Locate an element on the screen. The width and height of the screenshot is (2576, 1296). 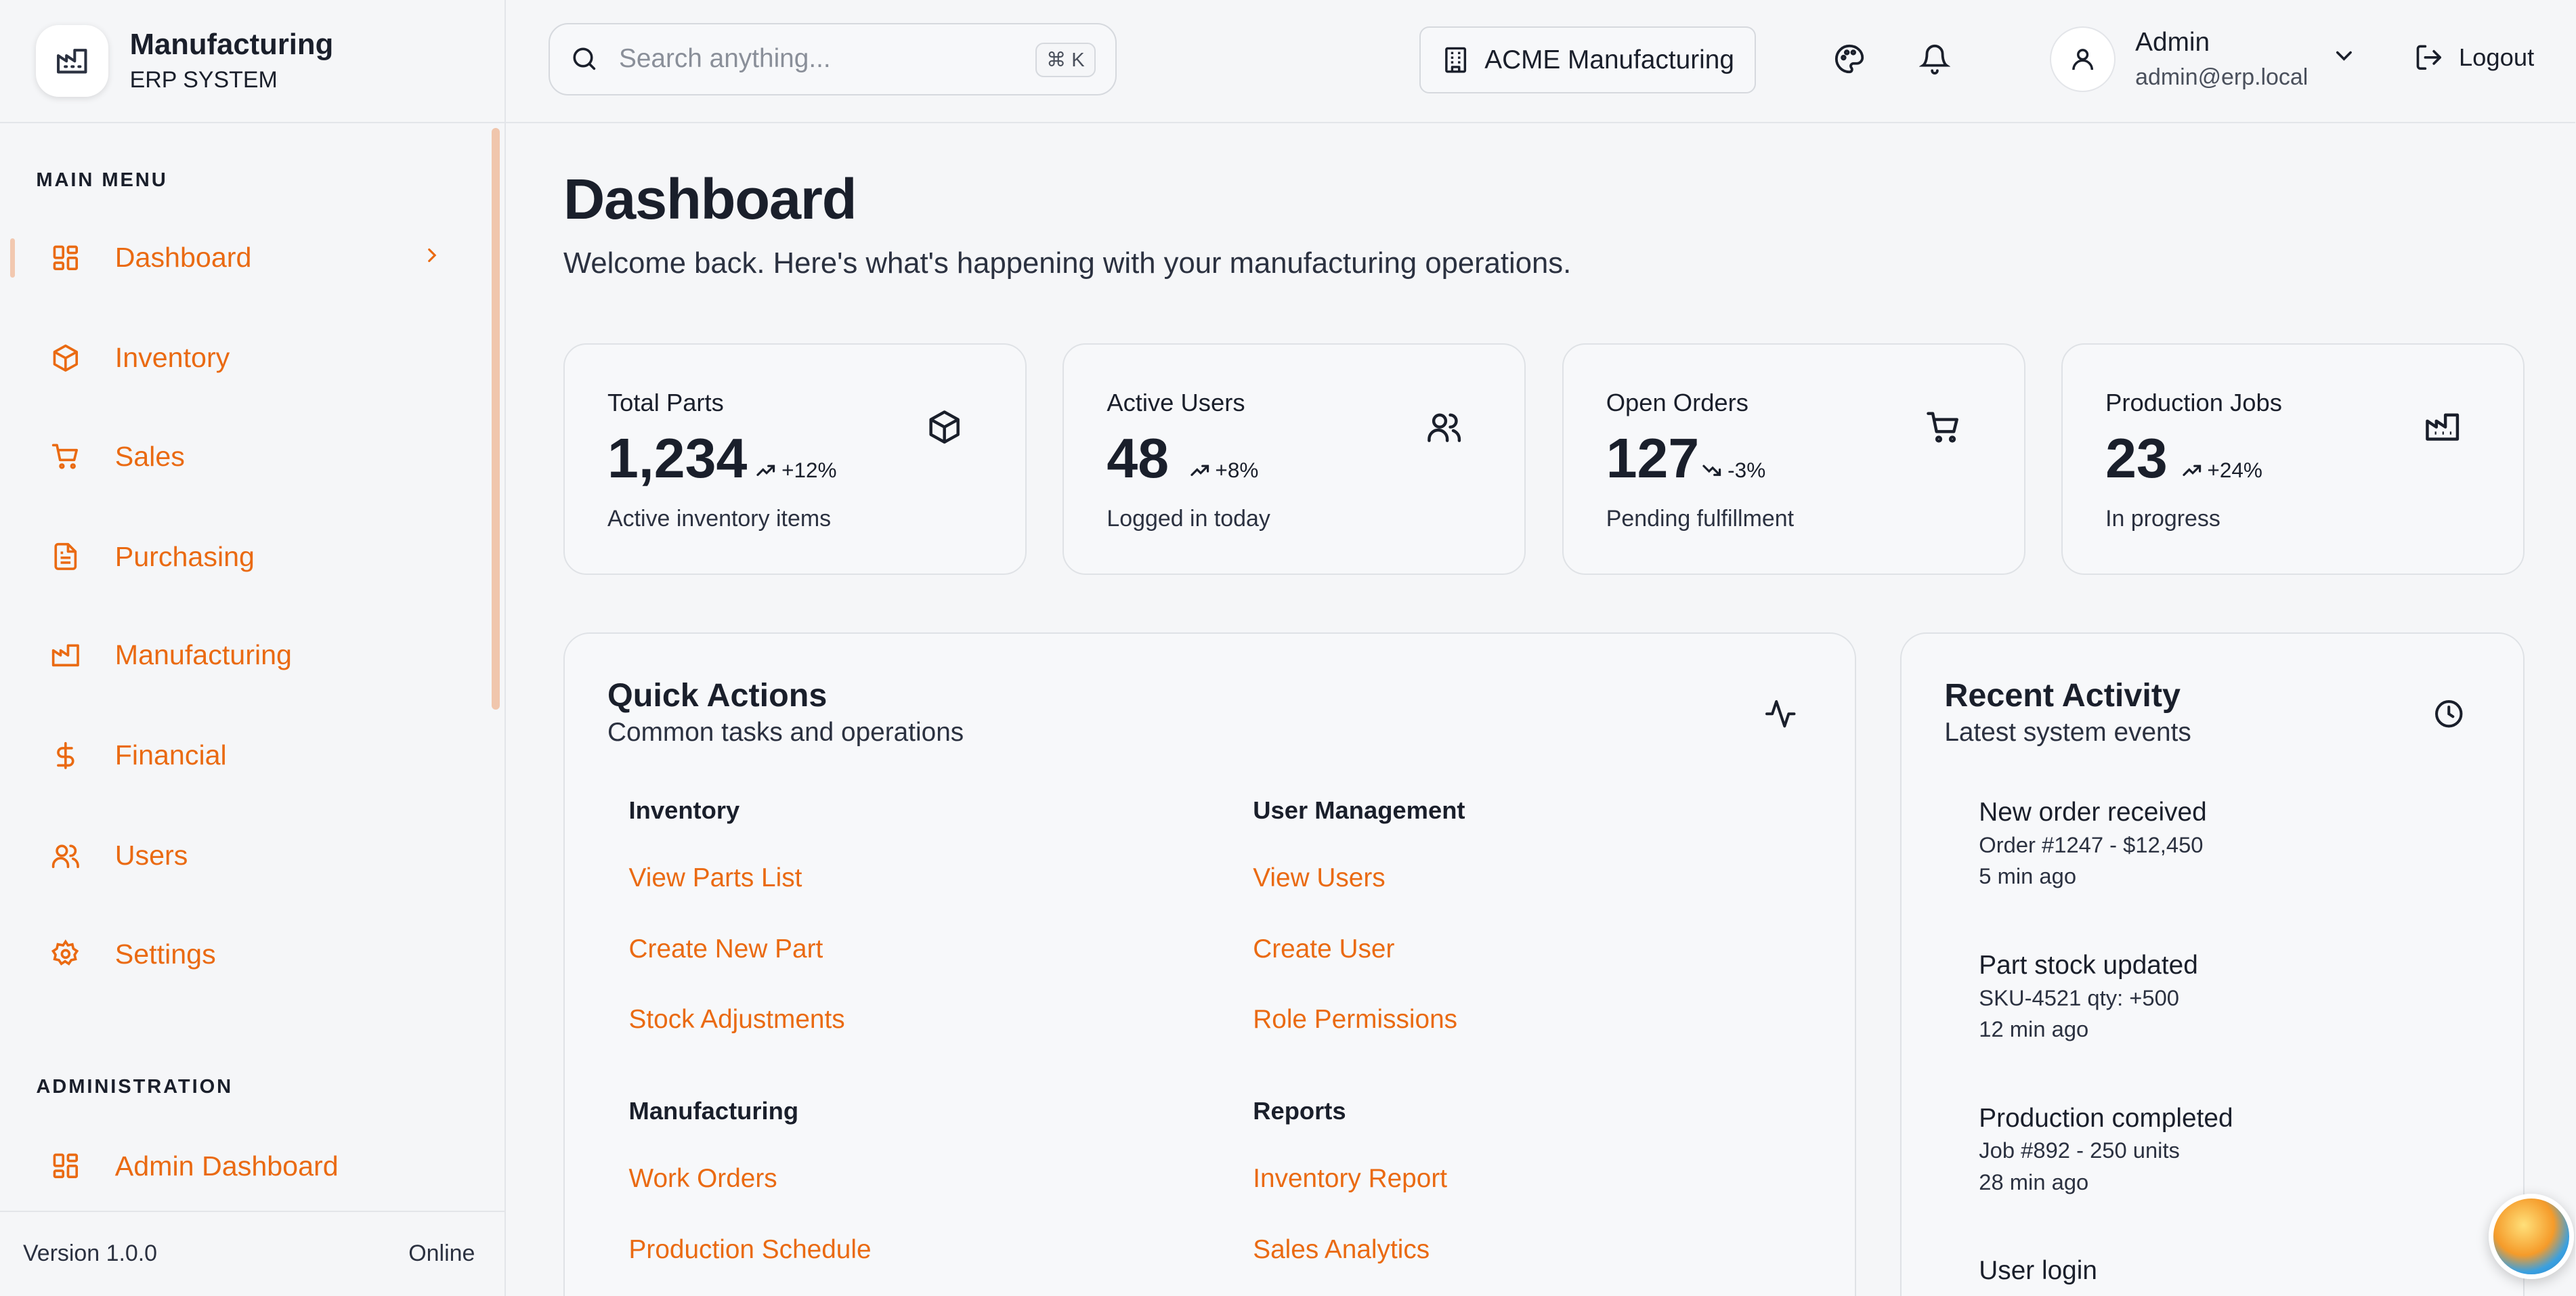
status-text: Online is located at coordinates (441, 1253).